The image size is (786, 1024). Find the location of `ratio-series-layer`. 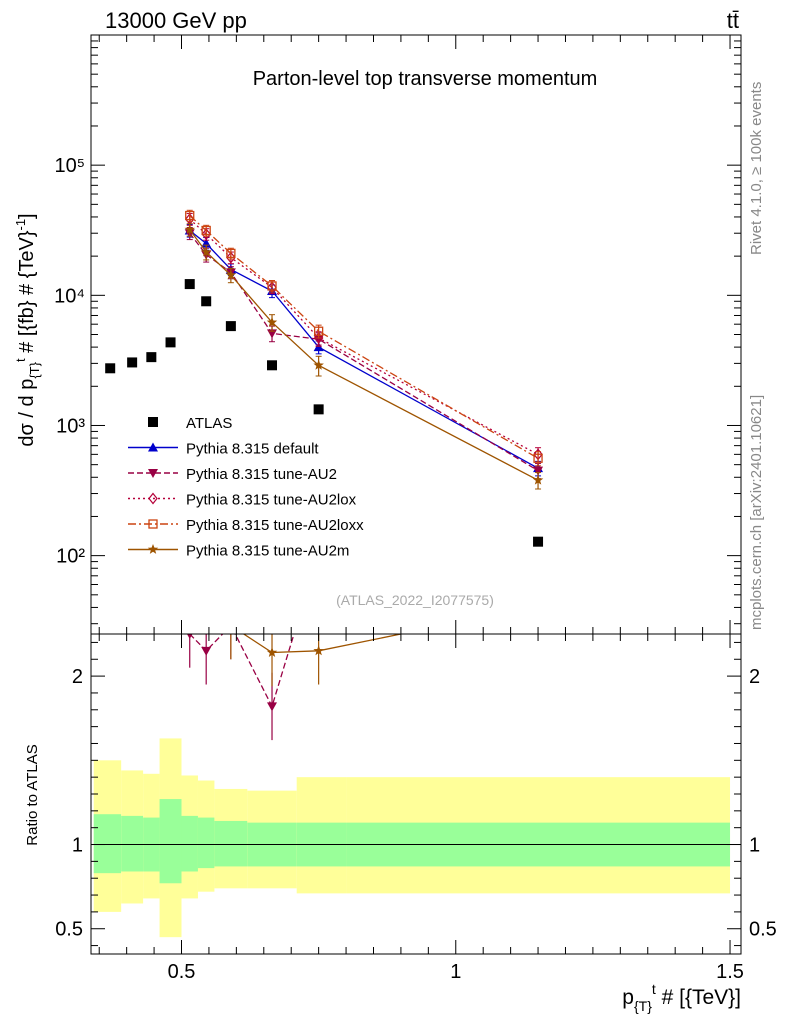

ratio-series-layer is located at coordinates (294, 680).